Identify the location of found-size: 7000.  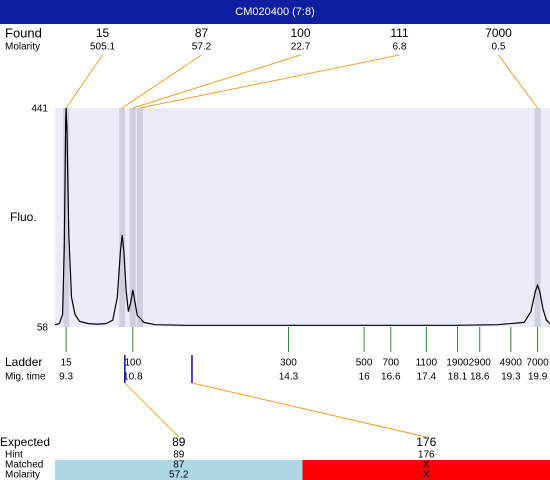
(498, 33).